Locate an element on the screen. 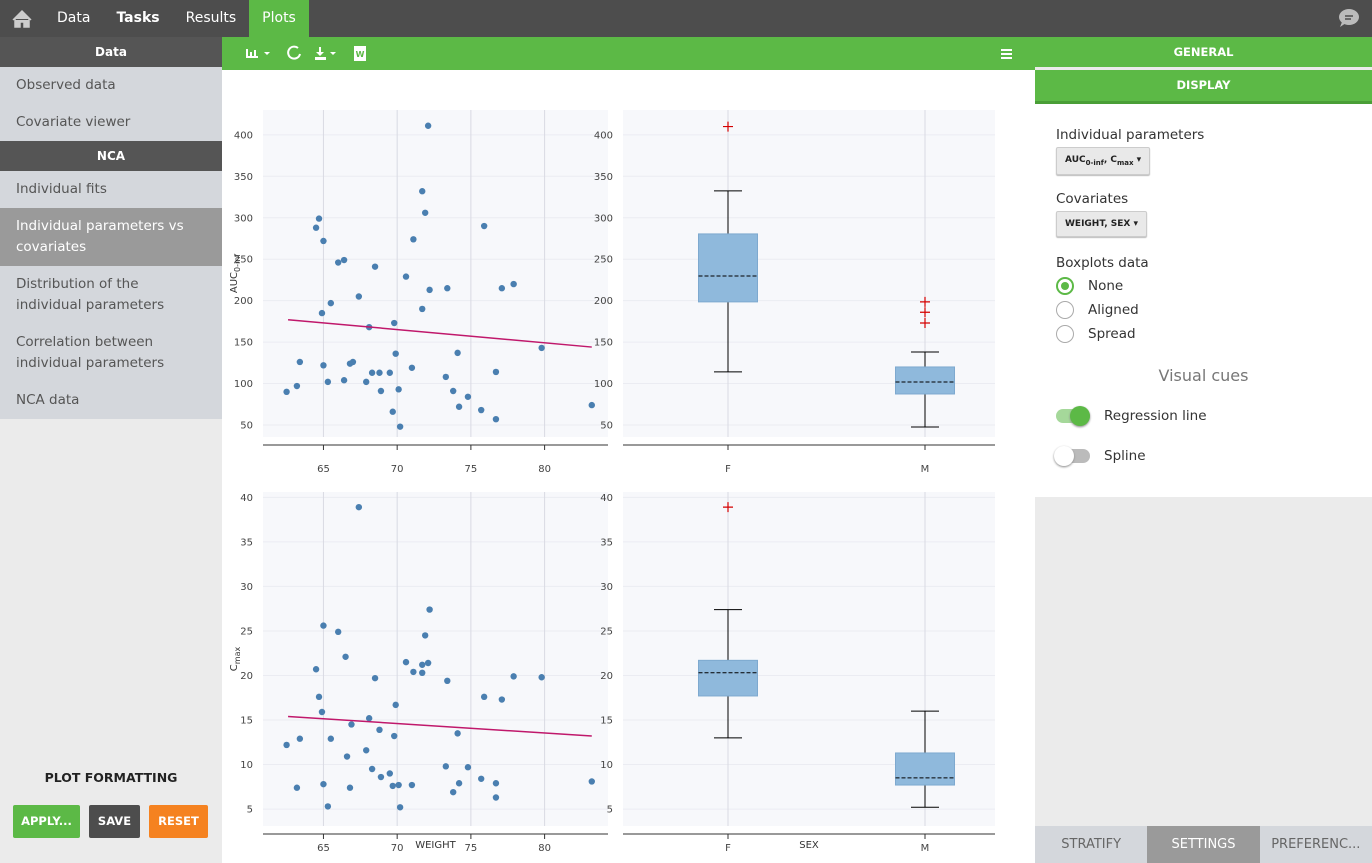 The image size is (1372, 863). y-tick-label: 150 is located at coordinates (243, 343).